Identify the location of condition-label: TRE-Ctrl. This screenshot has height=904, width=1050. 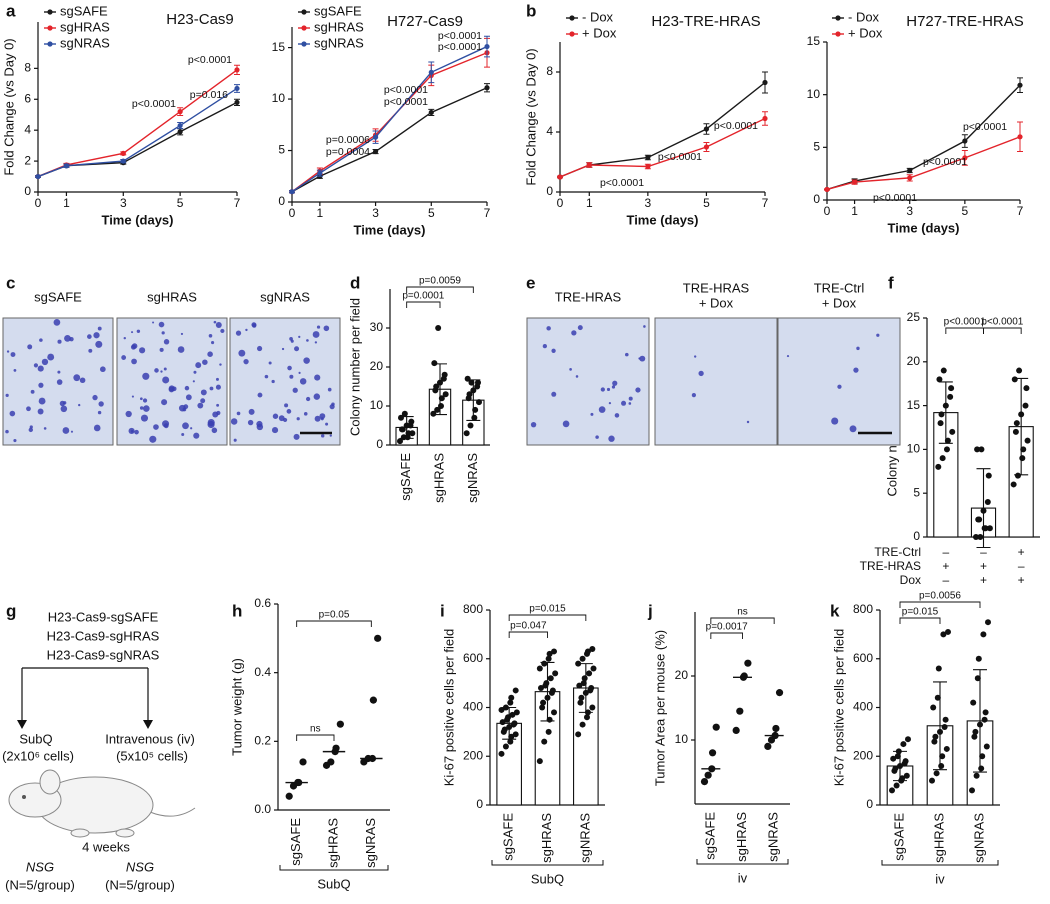
(897, 552).